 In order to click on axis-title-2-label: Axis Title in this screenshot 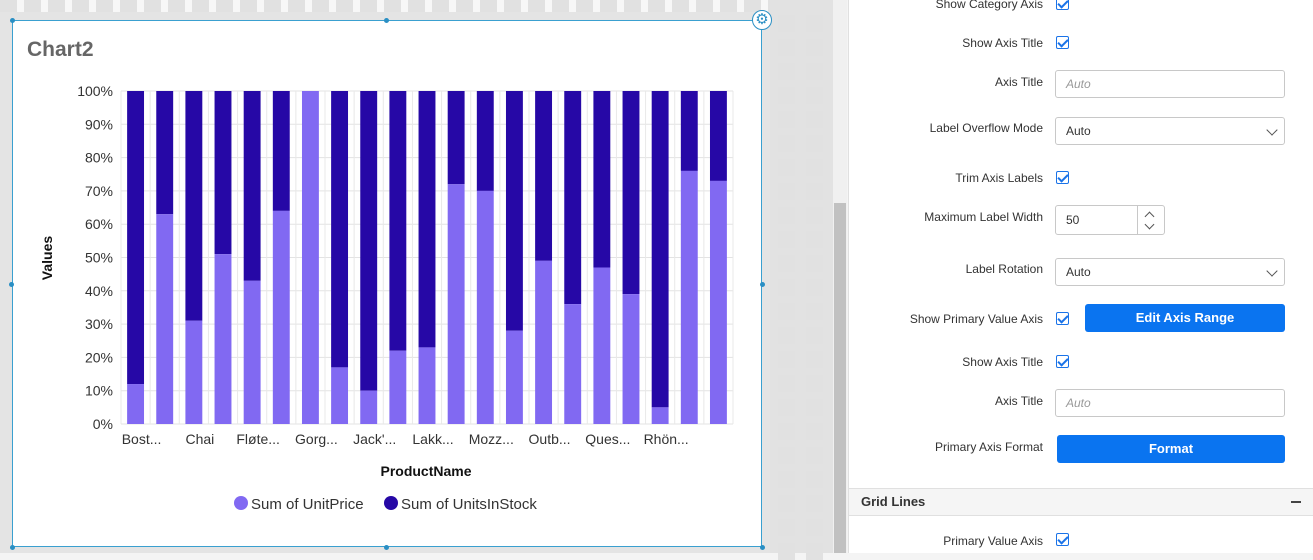, I will do `click(1018, 401)`.